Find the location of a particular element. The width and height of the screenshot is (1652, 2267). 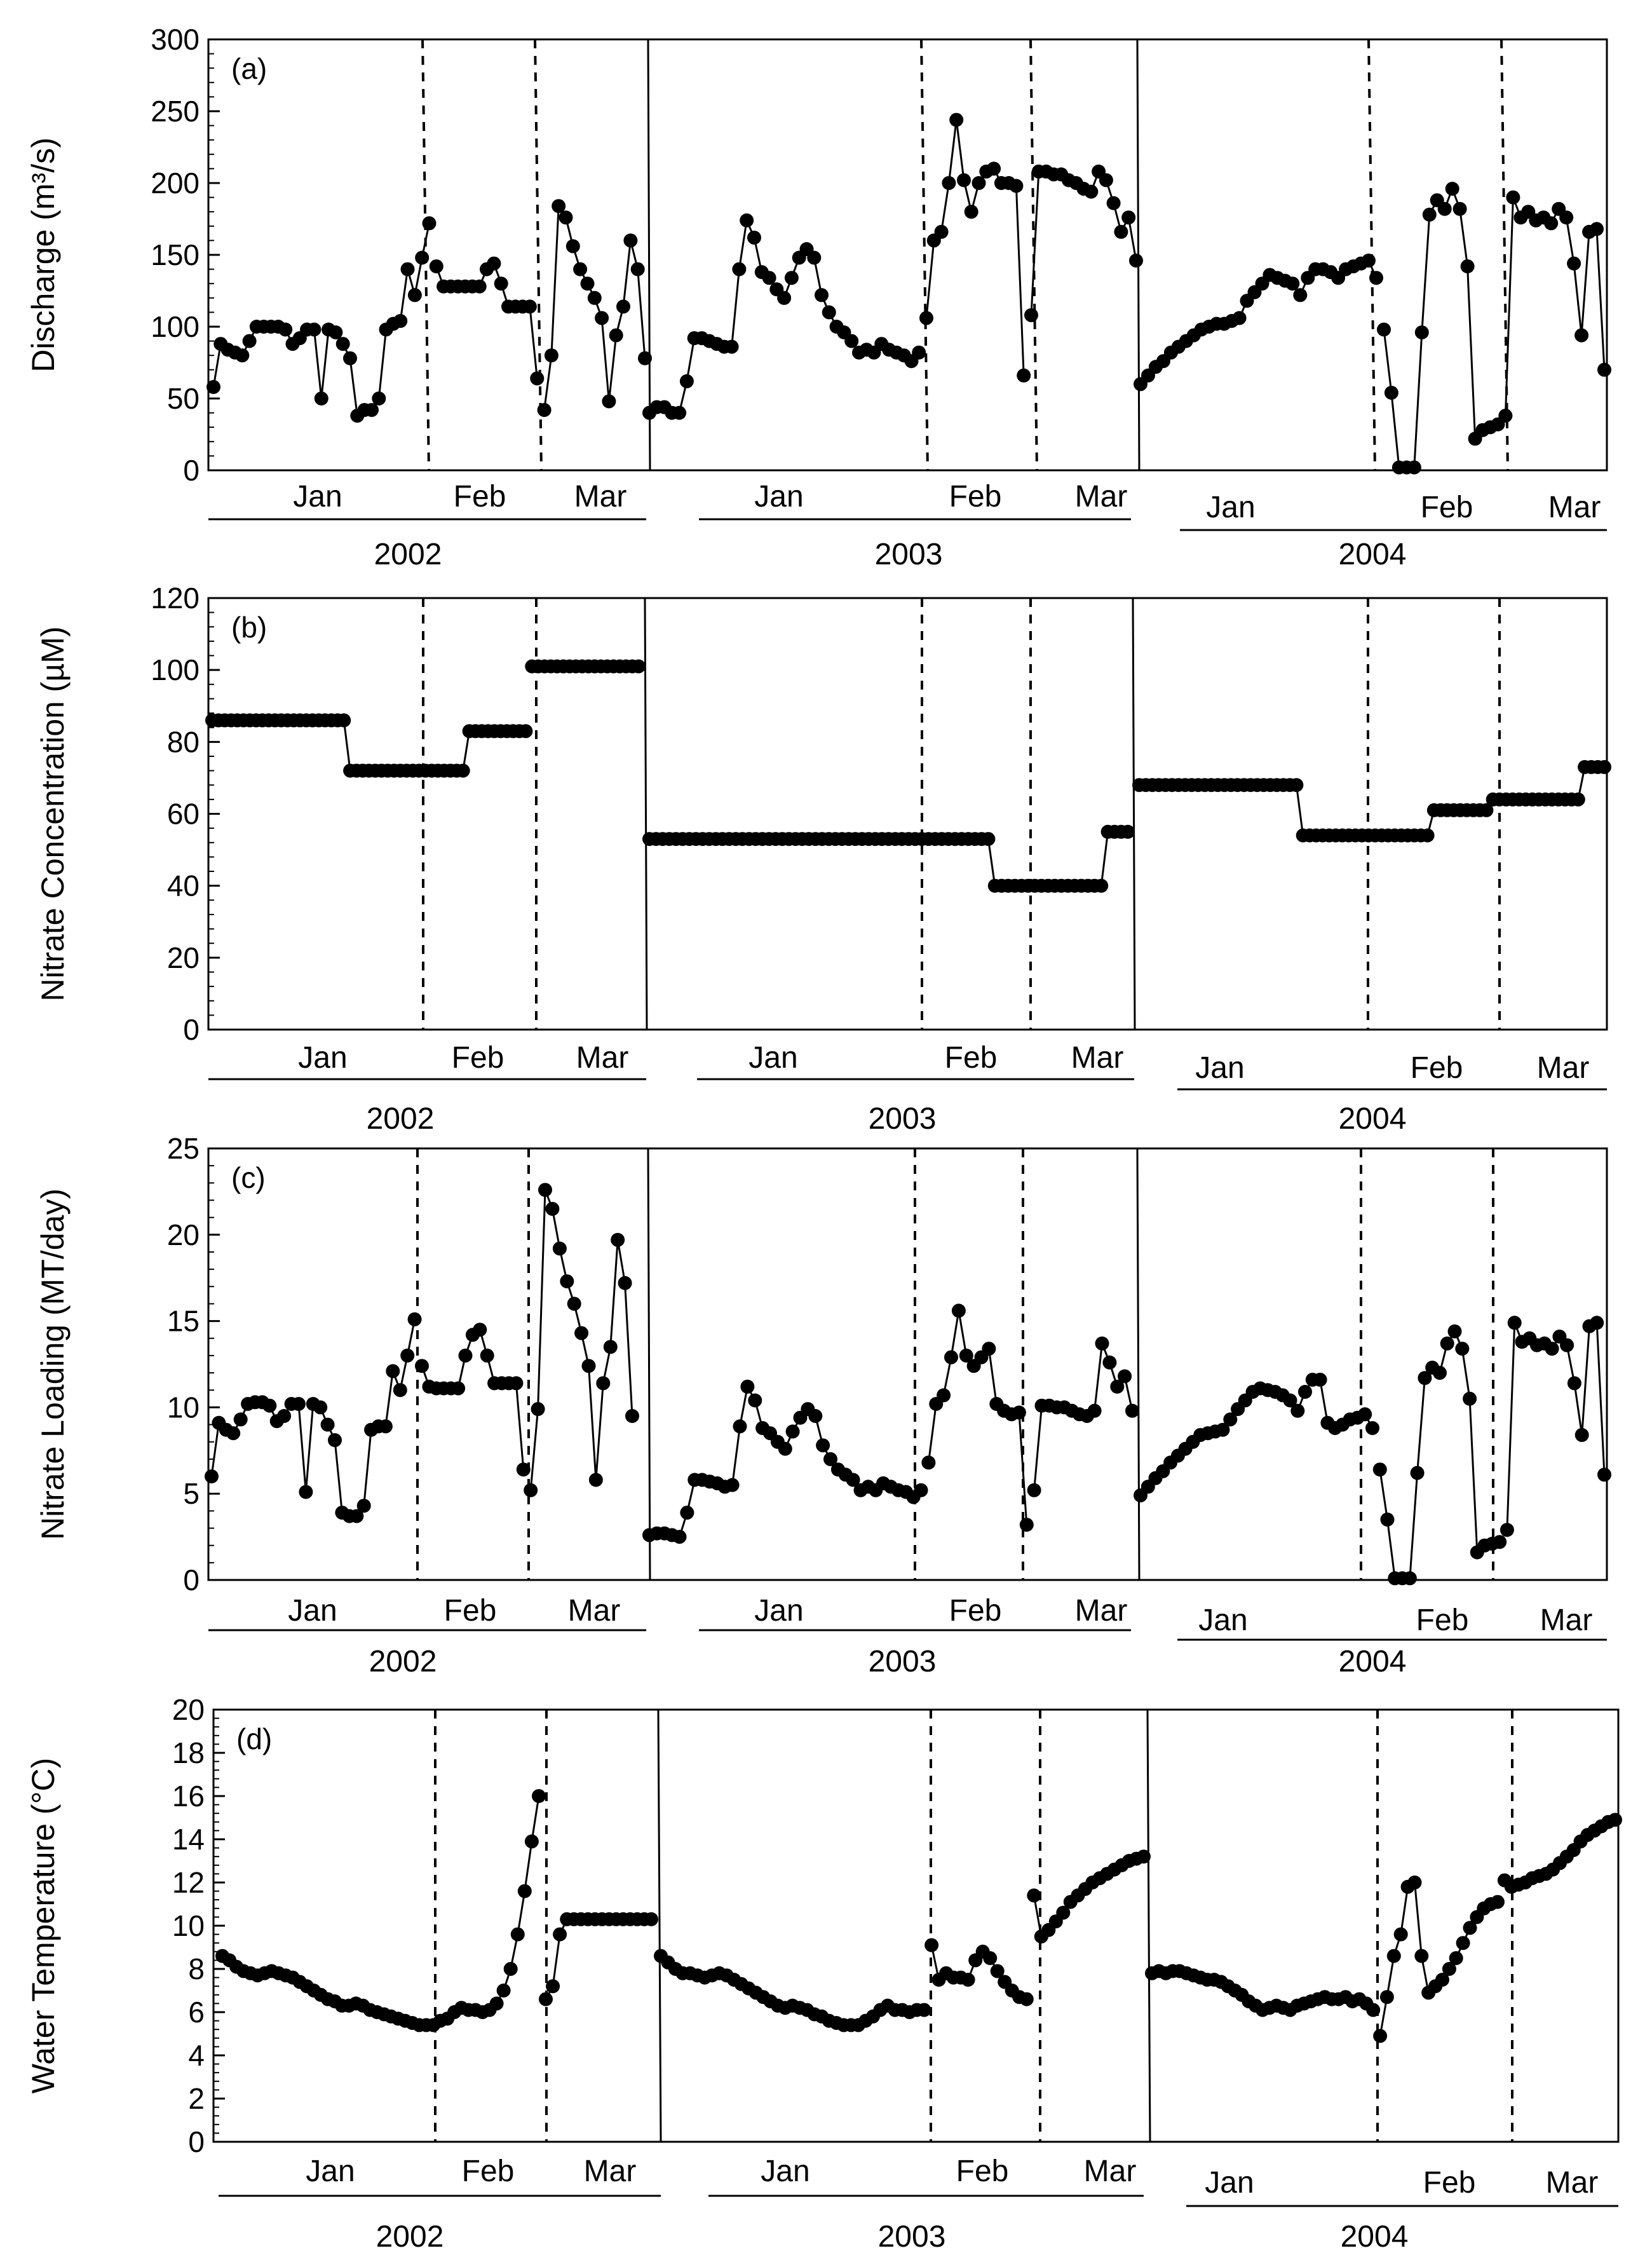

y-axis-label: Discharge (m³/s) is located at coordinates (43, 254).